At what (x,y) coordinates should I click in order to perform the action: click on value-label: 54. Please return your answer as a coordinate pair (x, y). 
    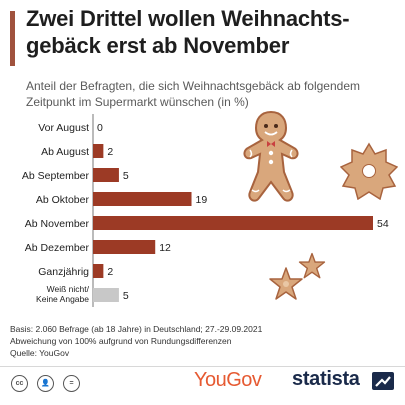
    Looking at the image, I should click on (383, 224).